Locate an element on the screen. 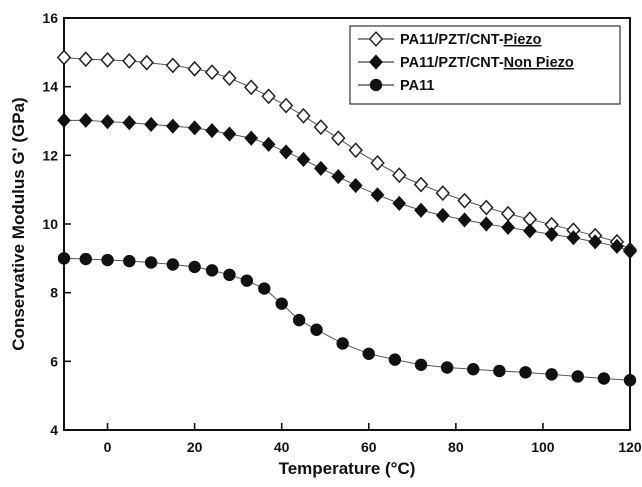  y-tick-label: 14 is located at coordinates (50, 87).